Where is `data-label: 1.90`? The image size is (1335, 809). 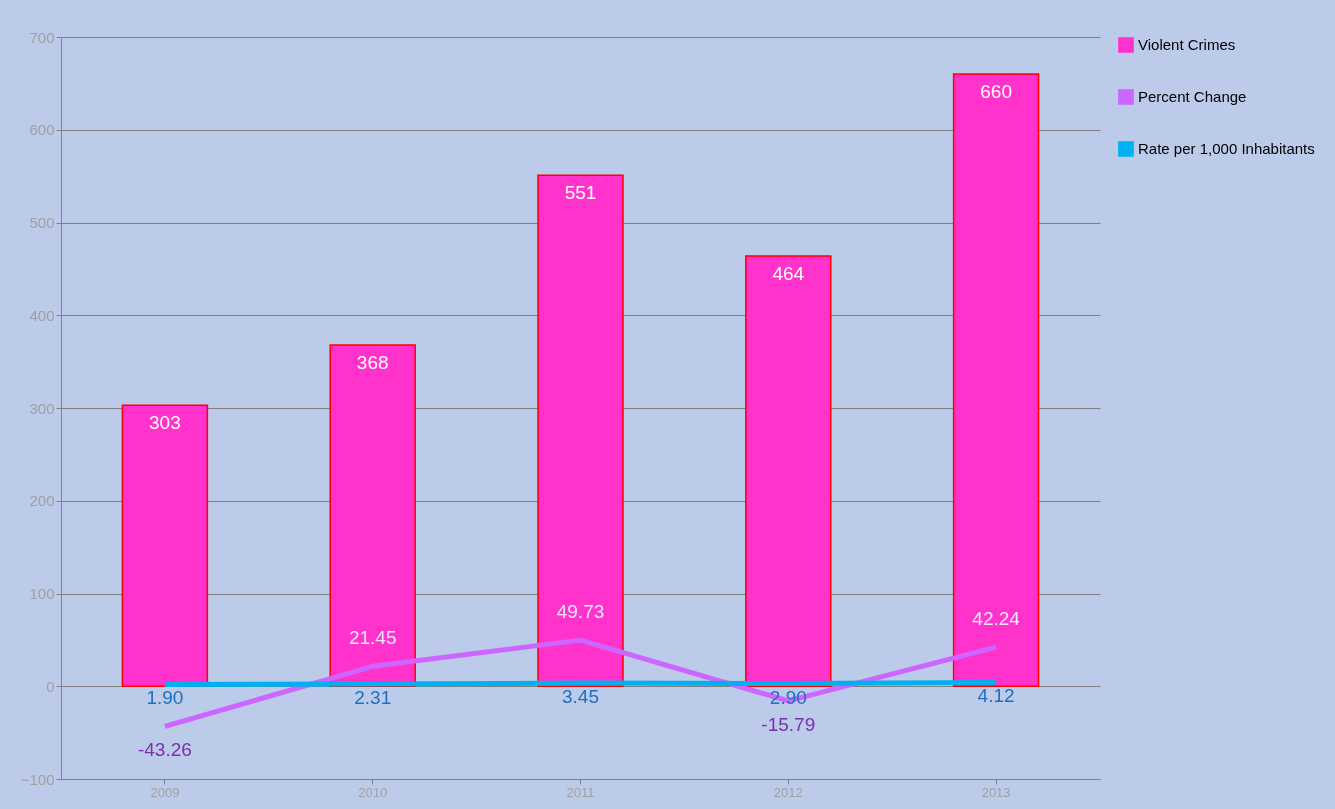 data-label: 1.90 is located at coordinates (165, 698).